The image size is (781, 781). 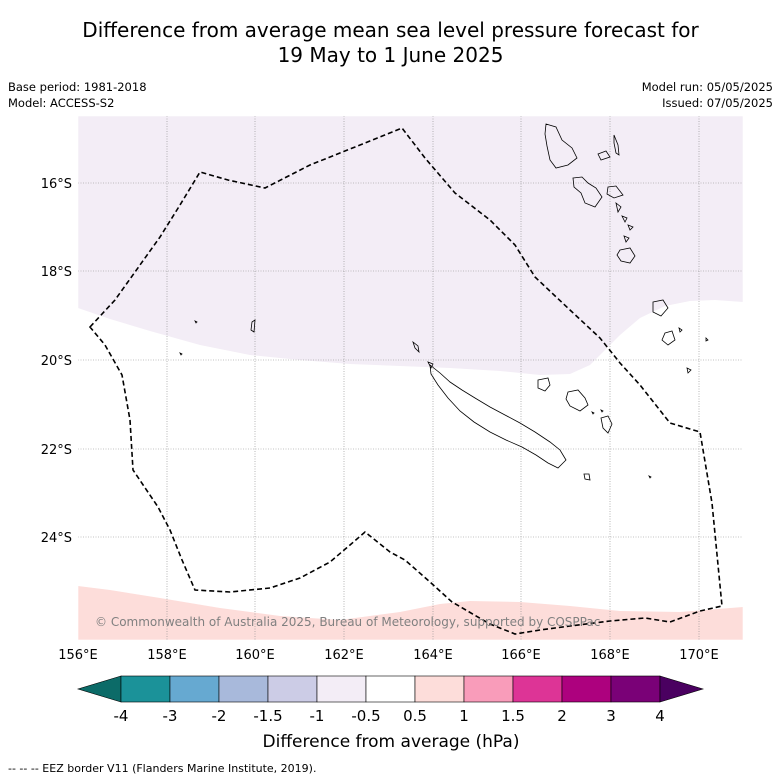 I want to click on lon-label: 164°E, so click(x=433, y=655).